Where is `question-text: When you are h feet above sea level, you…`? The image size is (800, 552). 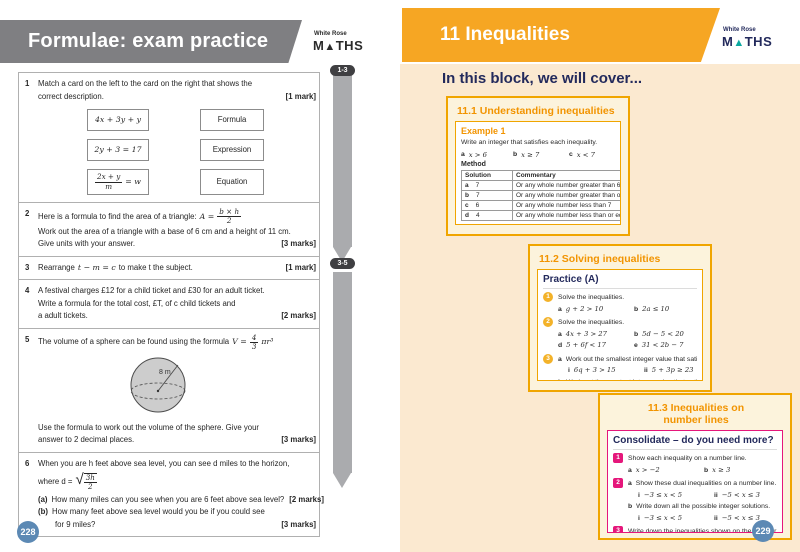
question-text: When you are h feet above sea level, you… is located at coordinates (164, 463).